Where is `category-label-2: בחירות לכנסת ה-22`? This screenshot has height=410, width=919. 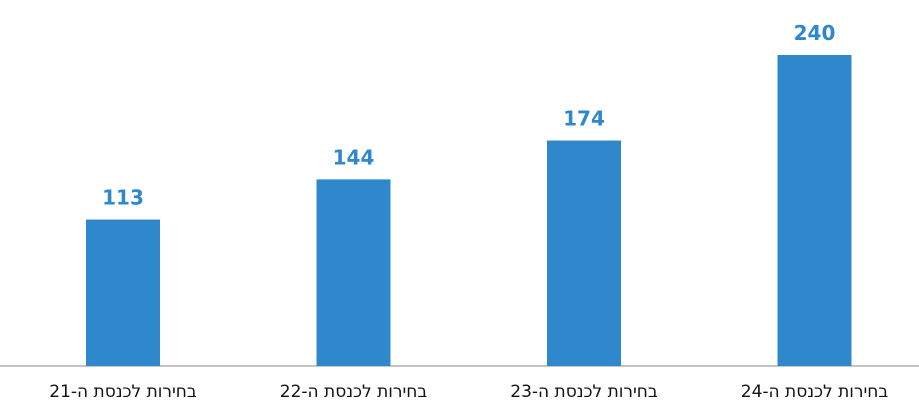 category-label-2: בחירות לכנסת ה-22 is located at coordinates (354, 392).